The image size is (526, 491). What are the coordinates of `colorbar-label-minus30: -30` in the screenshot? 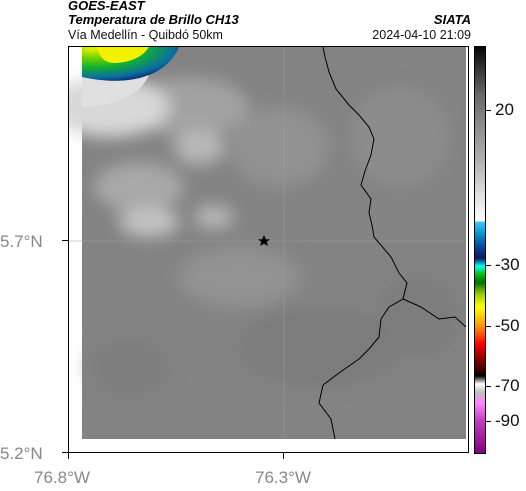 It's located at (507, 264).